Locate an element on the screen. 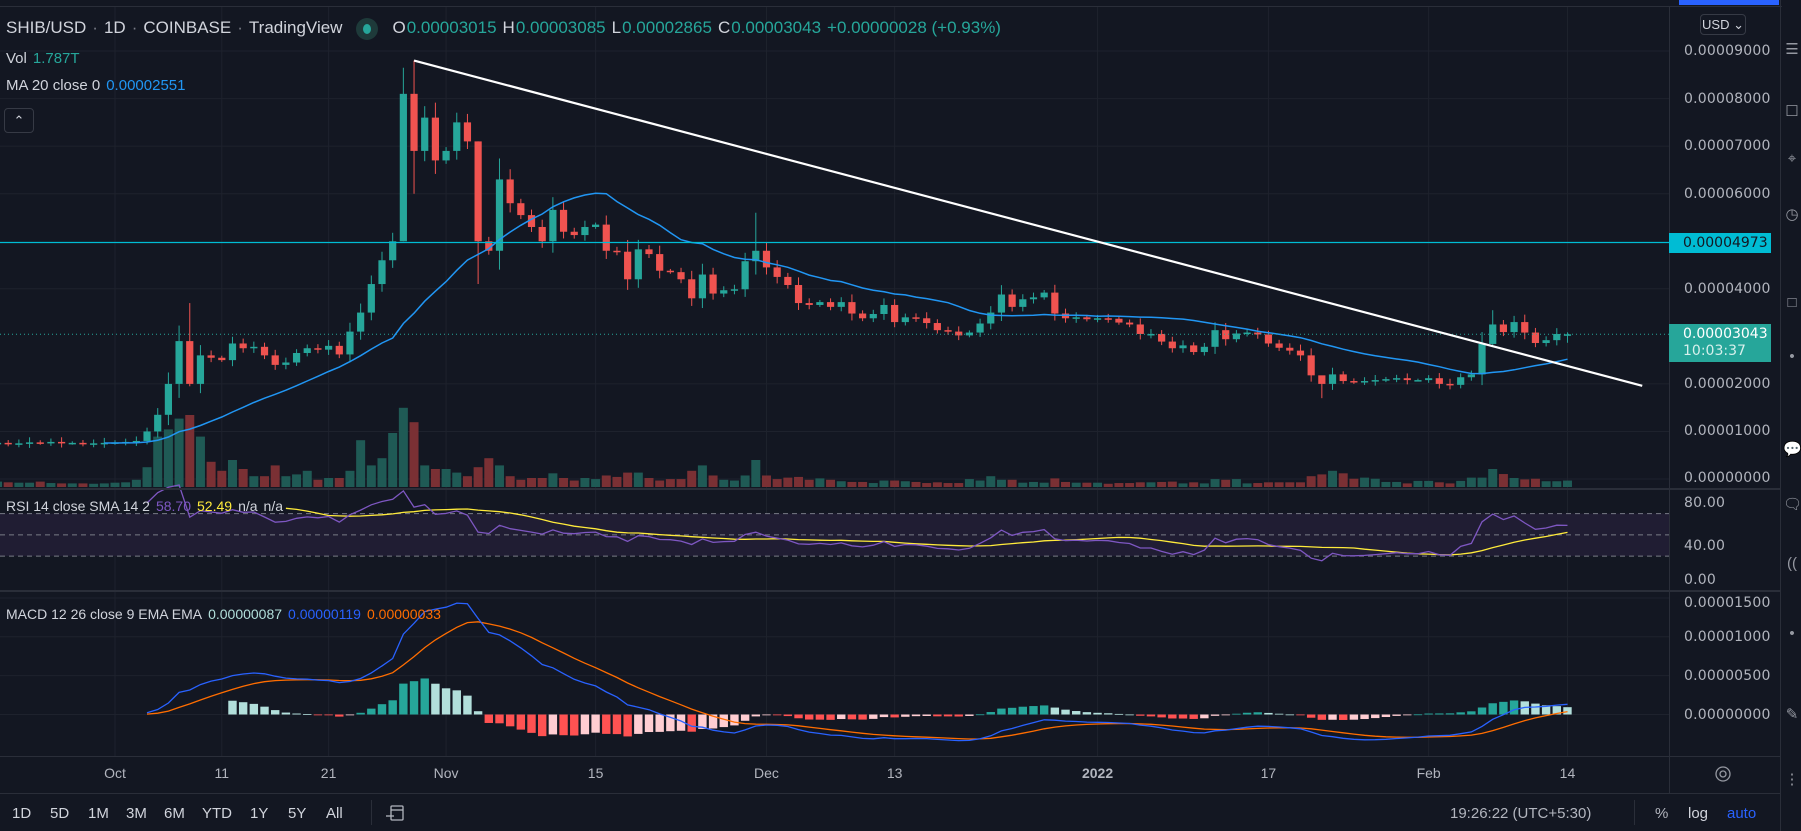  timeframe-all: All is located at coordinates (334, 813).